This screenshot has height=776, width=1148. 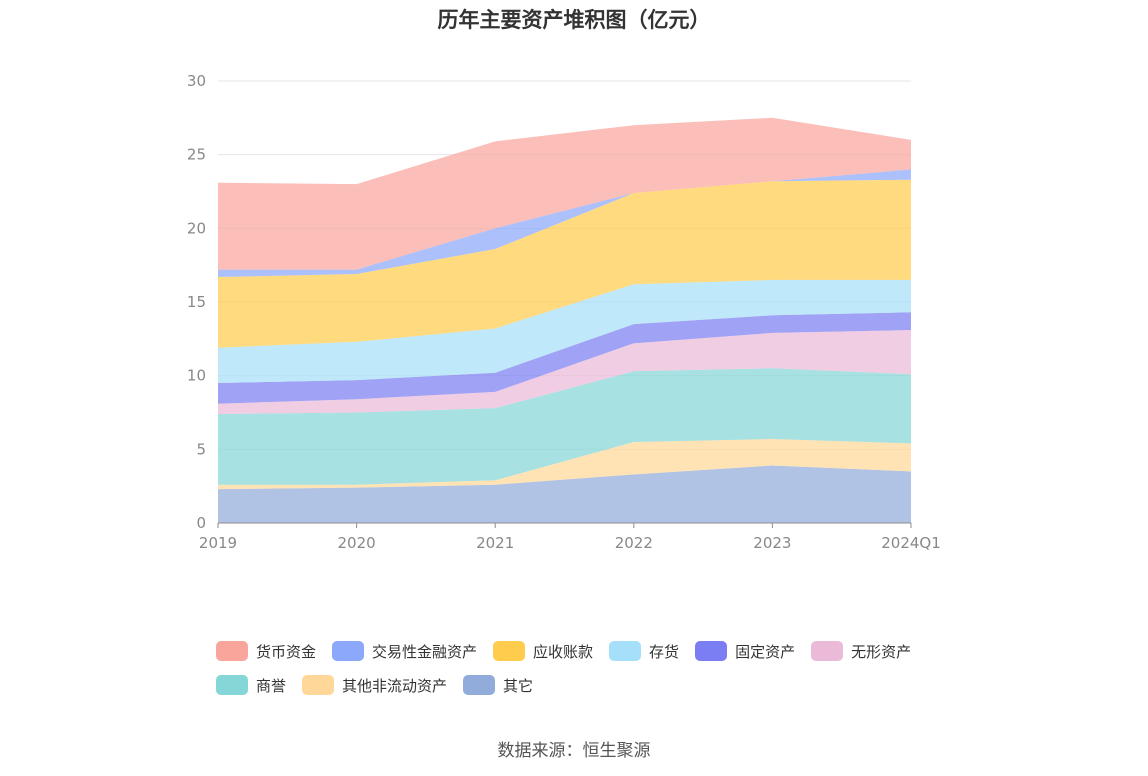 I want to click on chart-title: 历年主要资产堆积图（亿元）, so click(x=574, y=20).